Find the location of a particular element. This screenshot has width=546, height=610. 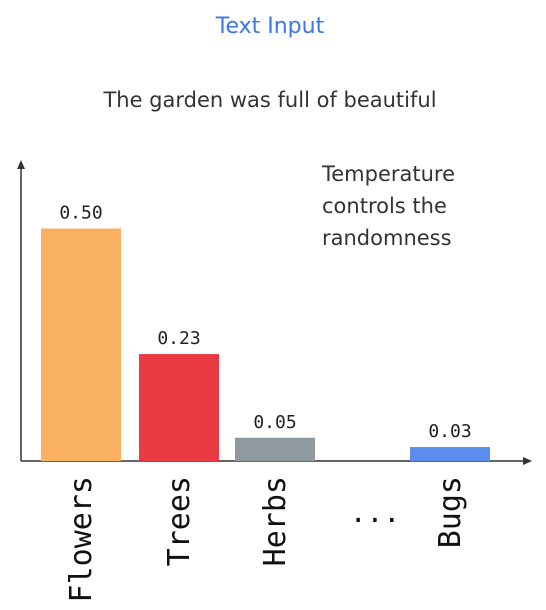

bar-herbs is located at coordinates (275, 449).